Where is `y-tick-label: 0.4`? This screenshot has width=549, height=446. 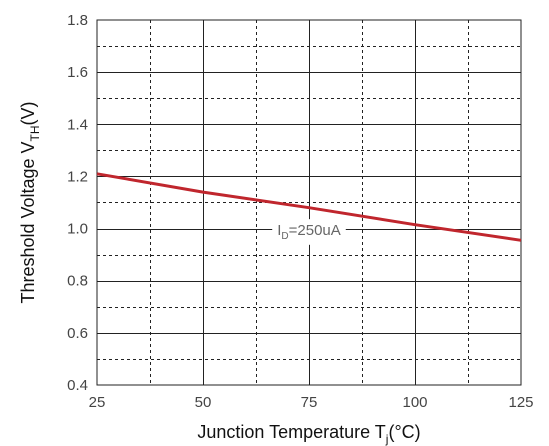
y-tick-label: 0.4 is located at coordinates (77, 385).